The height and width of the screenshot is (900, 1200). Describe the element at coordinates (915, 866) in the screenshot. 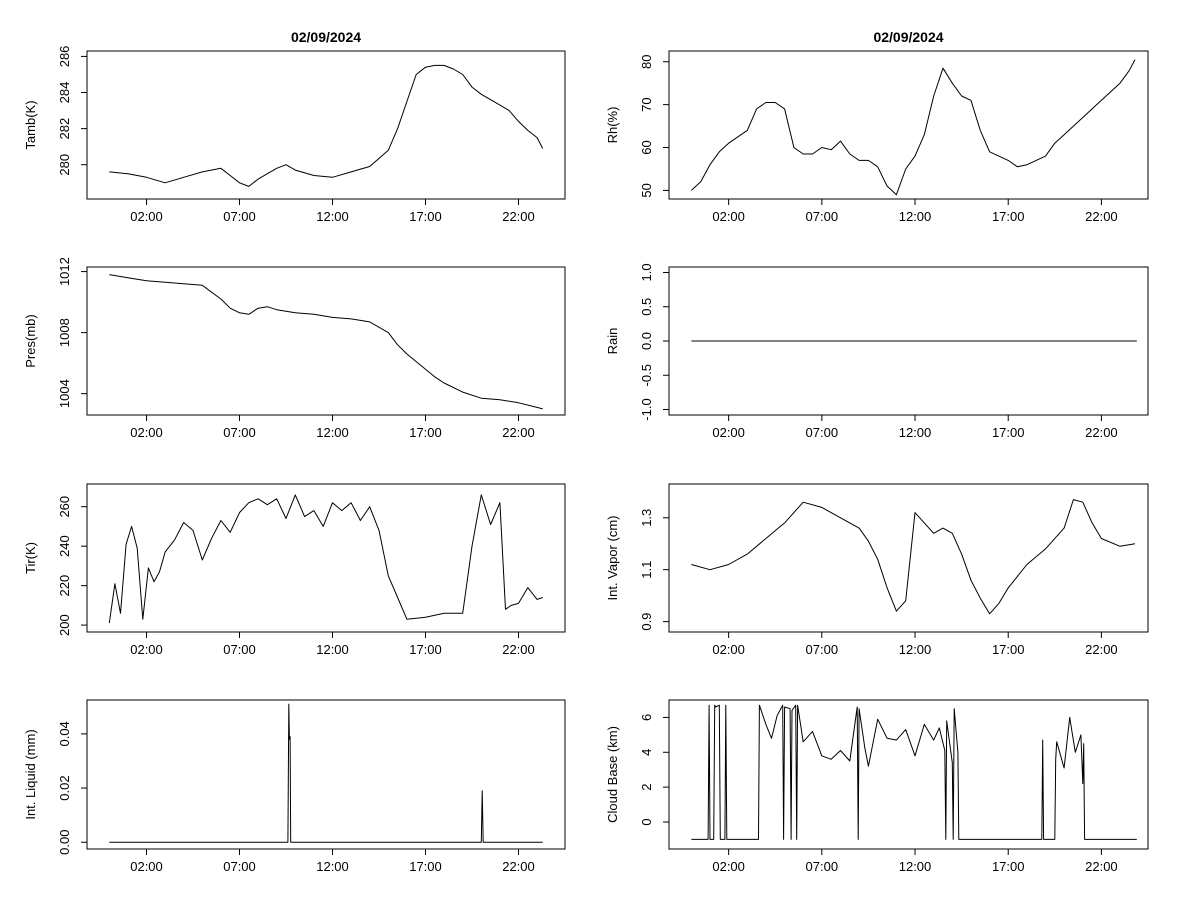

I see `cloudbase-xtick-label: 12:00` at that location.